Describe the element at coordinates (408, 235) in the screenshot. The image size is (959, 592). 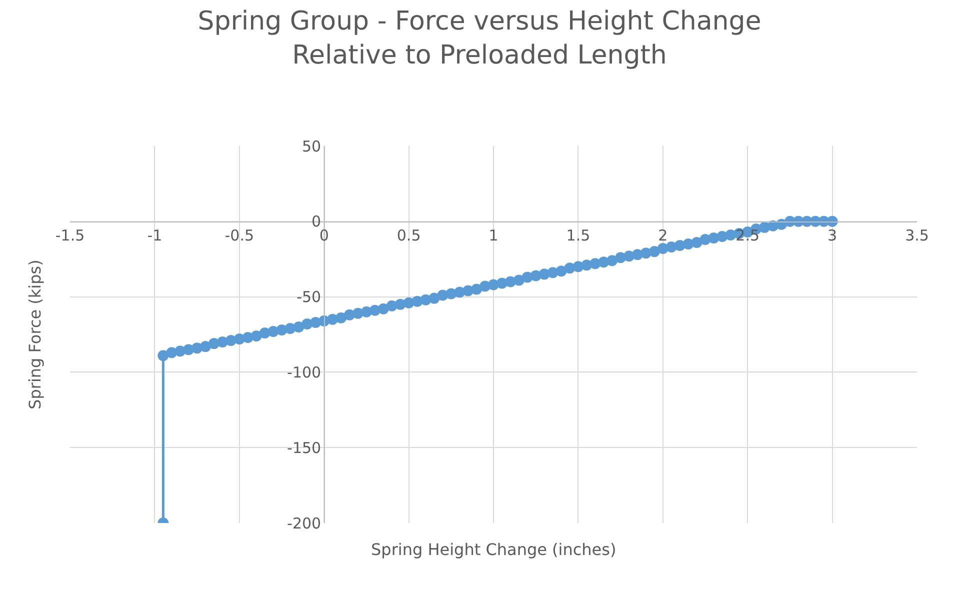
I see `x-tick-label: 0.5` at that location.